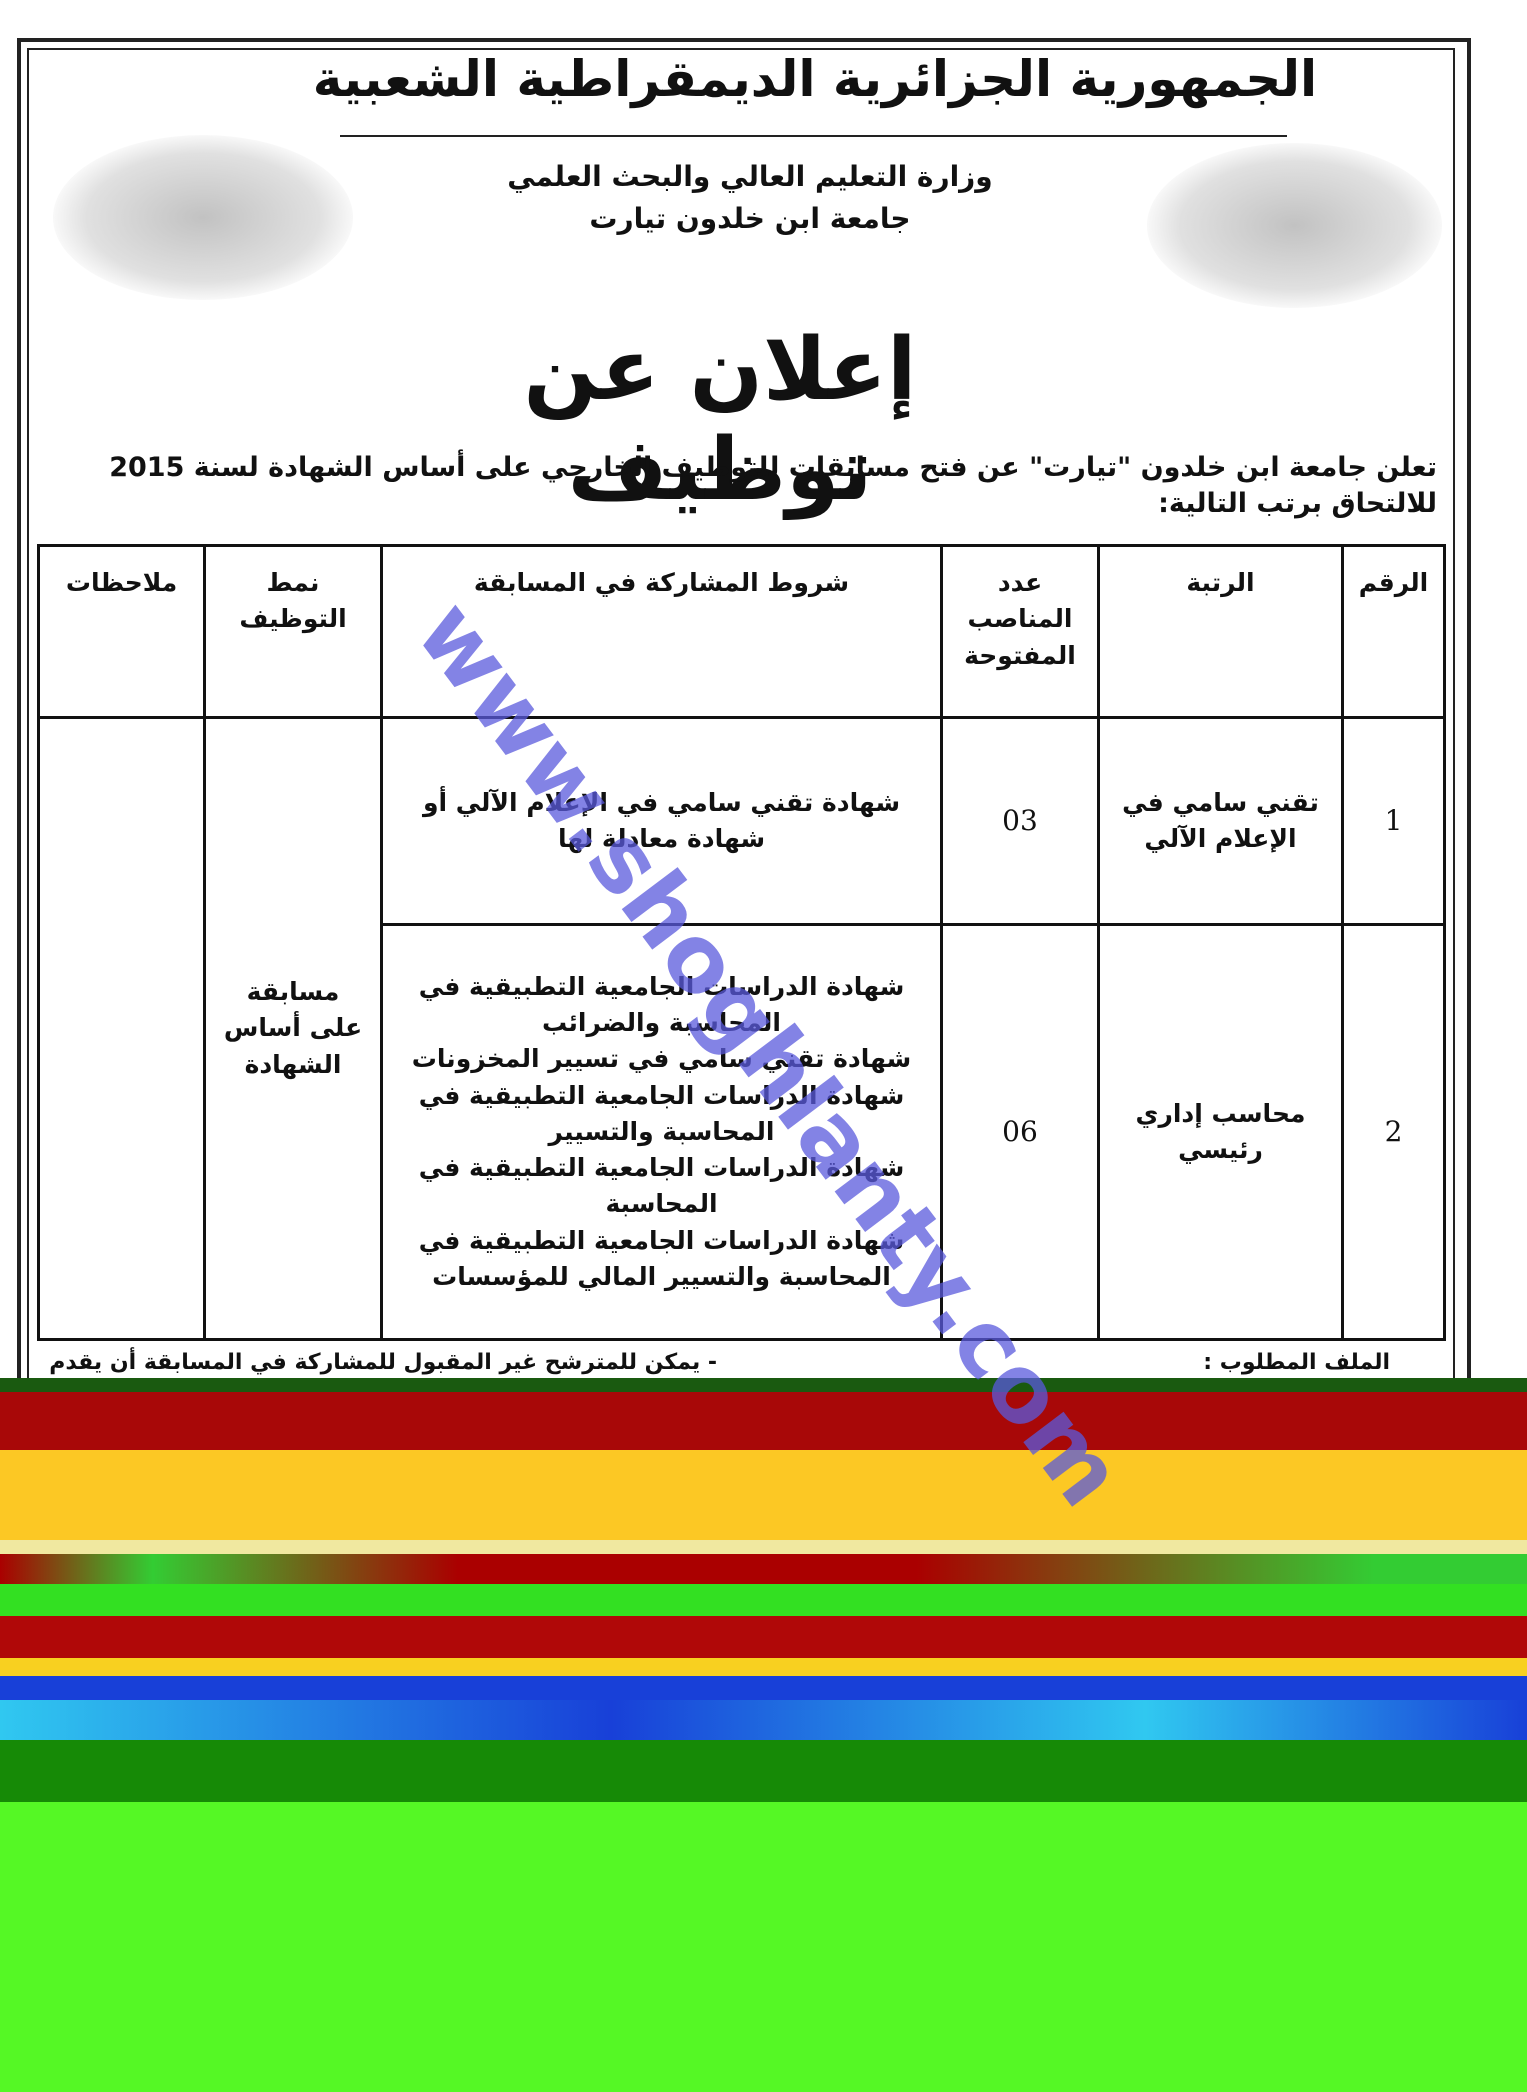  I want to click on republic: الجمهورية الجزائرية الديمقراطية الشعبية, so click(815, 79).